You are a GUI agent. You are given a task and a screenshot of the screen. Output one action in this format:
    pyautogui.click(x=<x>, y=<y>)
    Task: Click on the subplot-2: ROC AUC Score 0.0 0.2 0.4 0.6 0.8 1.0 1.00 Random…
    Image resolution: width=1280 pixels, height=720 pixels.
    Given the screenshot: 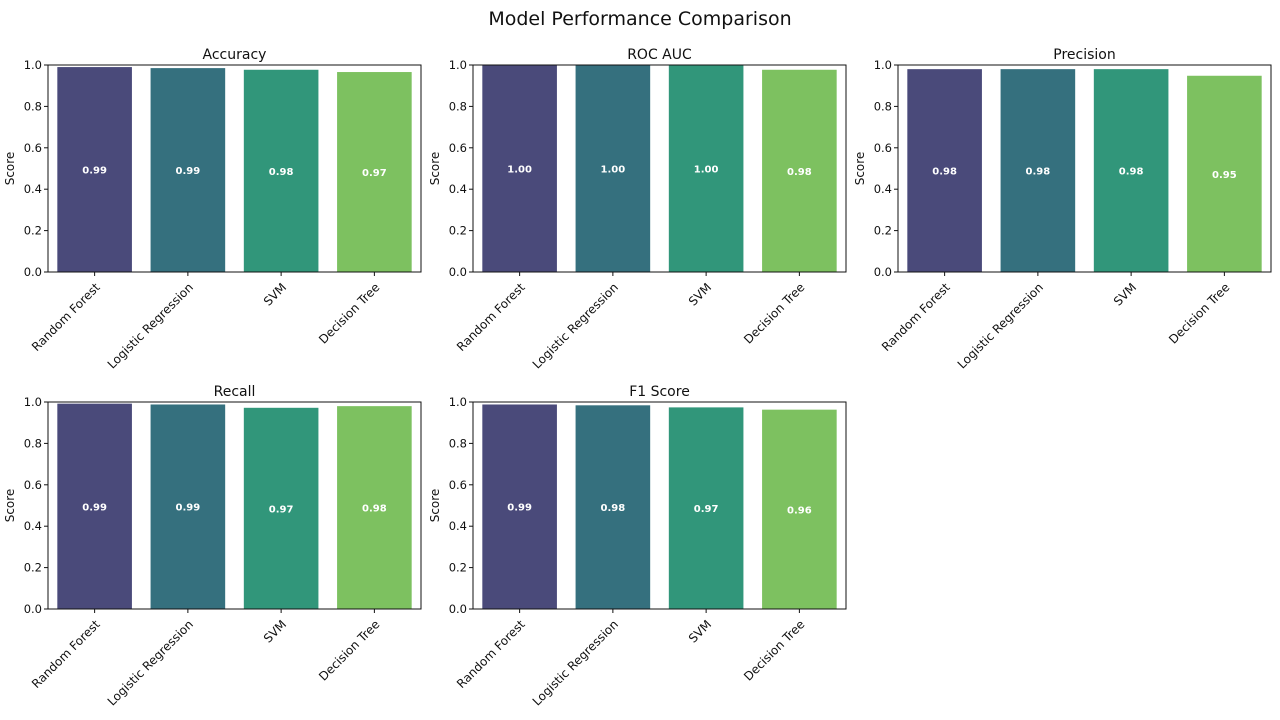 What is the action you would take?
    pyautogui.click(x=637, y=209)
    